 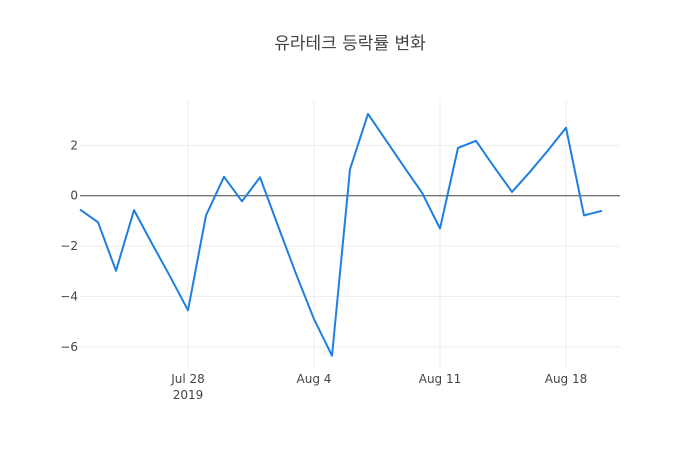 I want to click on y-tick-label: 0, so click(x=74, y=196).